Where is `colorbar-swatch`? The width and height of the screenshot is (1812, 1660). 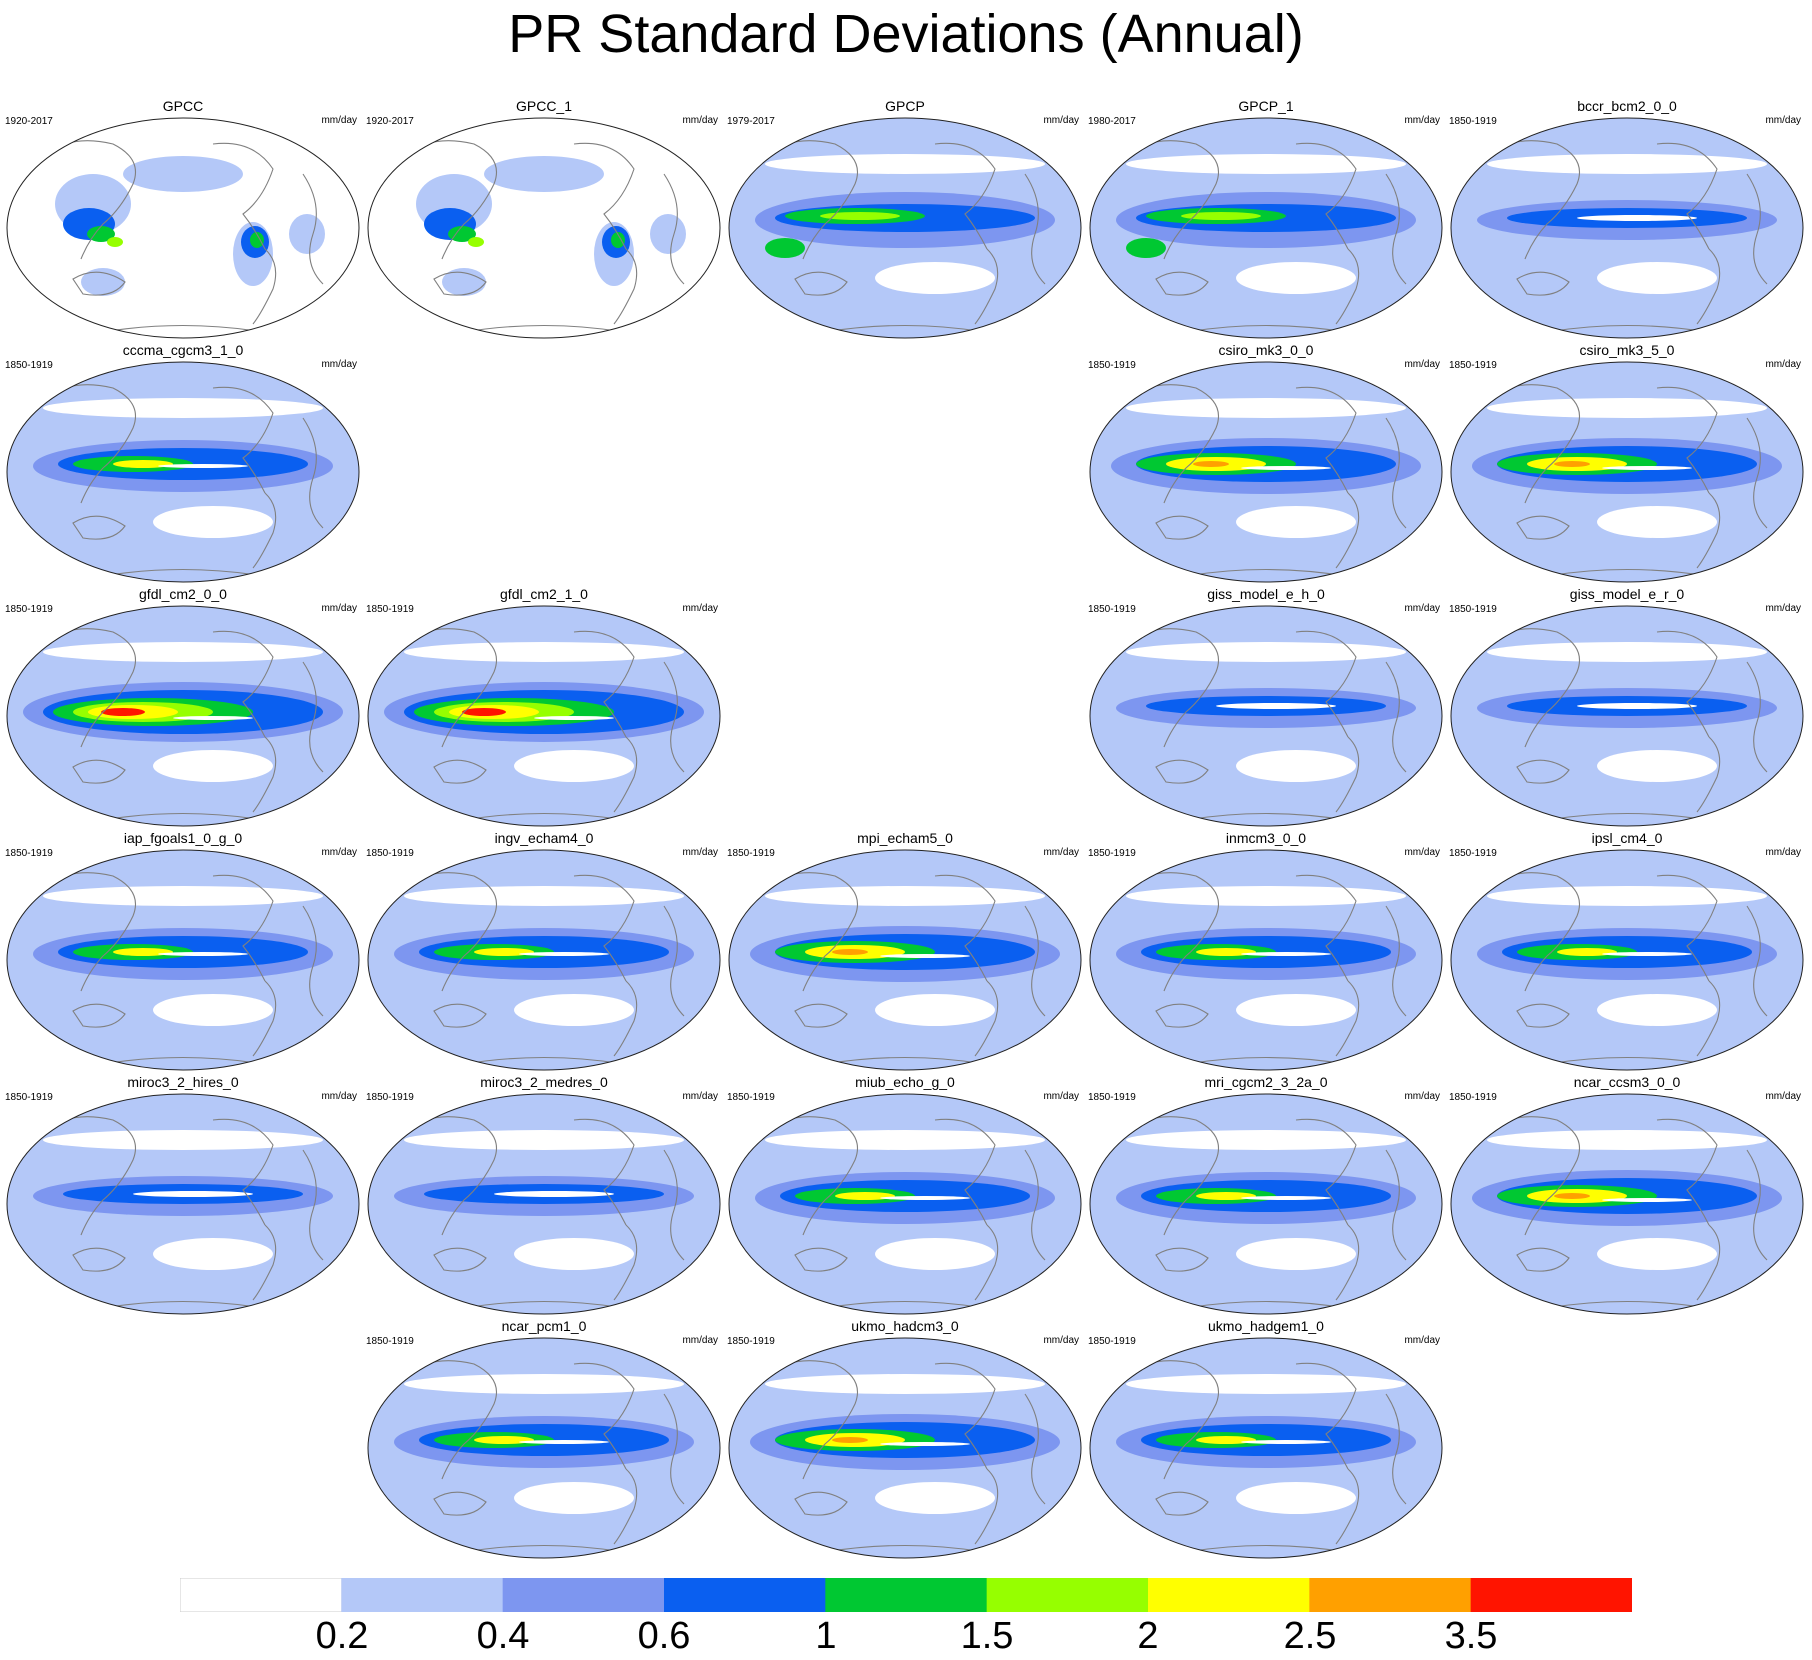 colorbar-swatch is located at coordinates (1551, 1595).